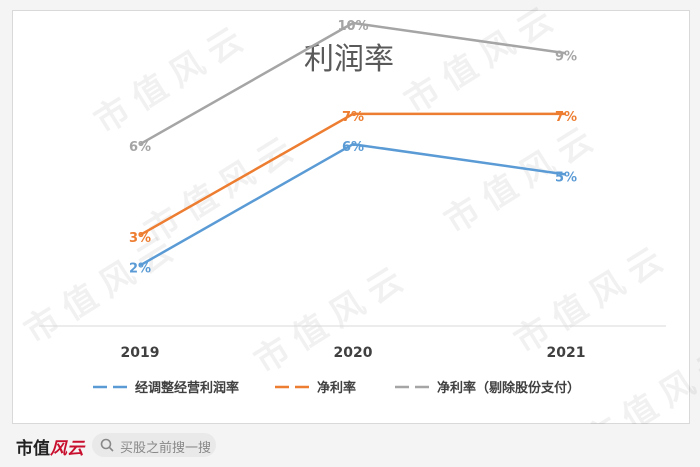 This screenshot has height=467, width=700. I want to click on search-icon, so click(107, 445).